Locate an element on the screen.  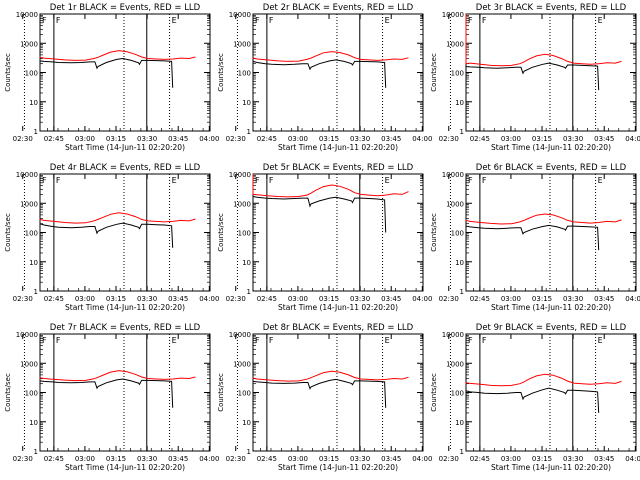
chart-title: Det 1r BLACK = Events, RED = LLD is located at coordinates (125, 8).